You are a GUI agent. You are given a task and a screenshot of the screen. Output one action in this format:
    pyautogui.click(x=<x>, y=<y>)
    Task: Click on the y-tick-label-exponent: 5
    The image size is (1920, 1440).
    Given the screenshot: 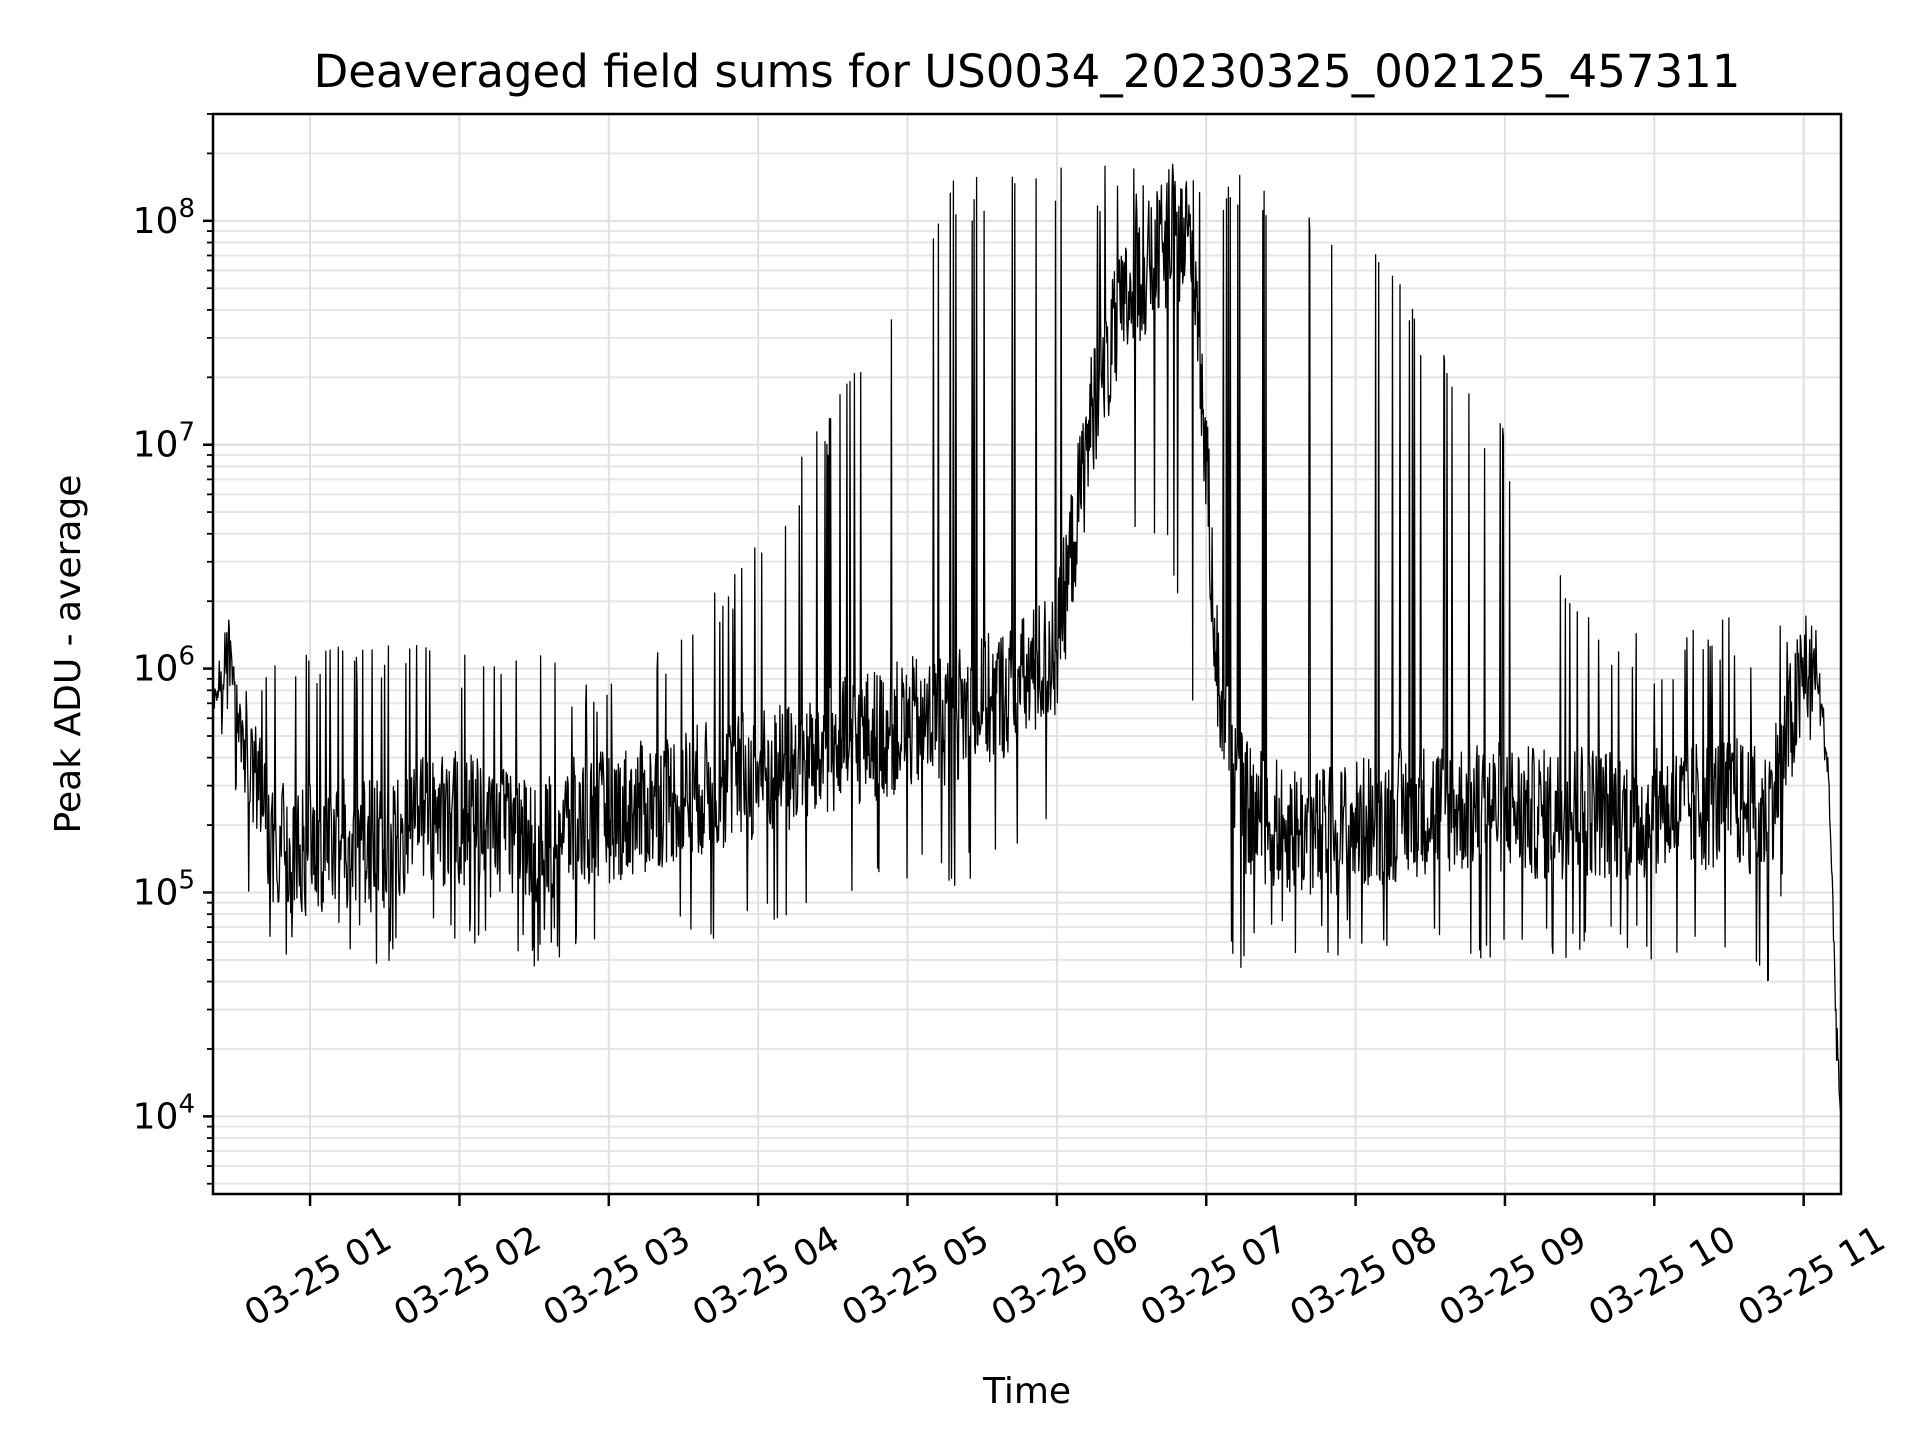 What is the action you would take?
    pyautogui.click(x=186, y=880)
    